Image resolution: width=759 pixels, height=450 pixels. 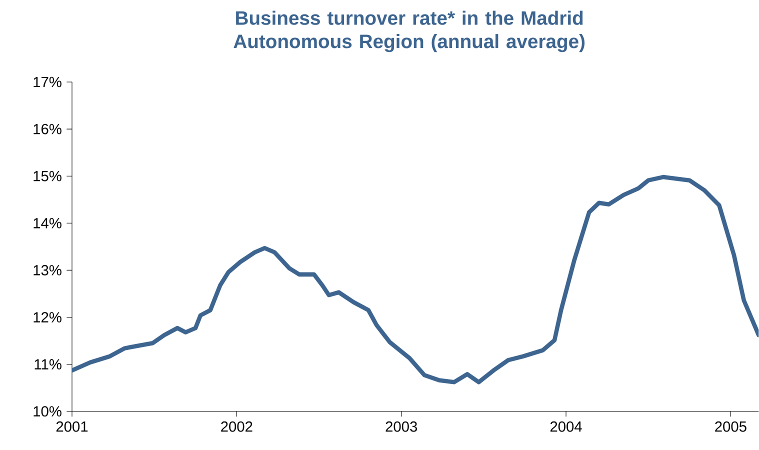 What do you see at coordinates (72, 426) in the screenshot?
I see `x-tick-label: 2001` at bounding box center [72, 426].